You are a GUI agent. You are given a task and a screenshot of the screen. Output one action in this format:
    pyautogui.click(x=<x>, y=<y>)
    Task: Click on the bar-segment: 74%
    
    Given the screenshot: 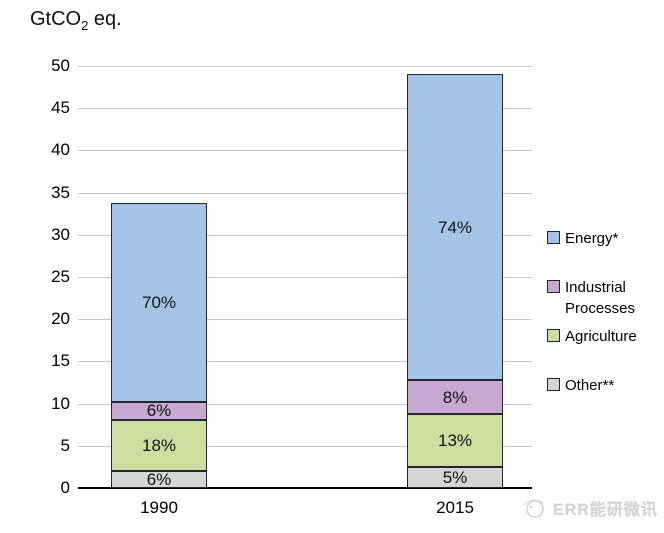 What is the action you would take?
    pyautogui.click(x=455, y=227)
    